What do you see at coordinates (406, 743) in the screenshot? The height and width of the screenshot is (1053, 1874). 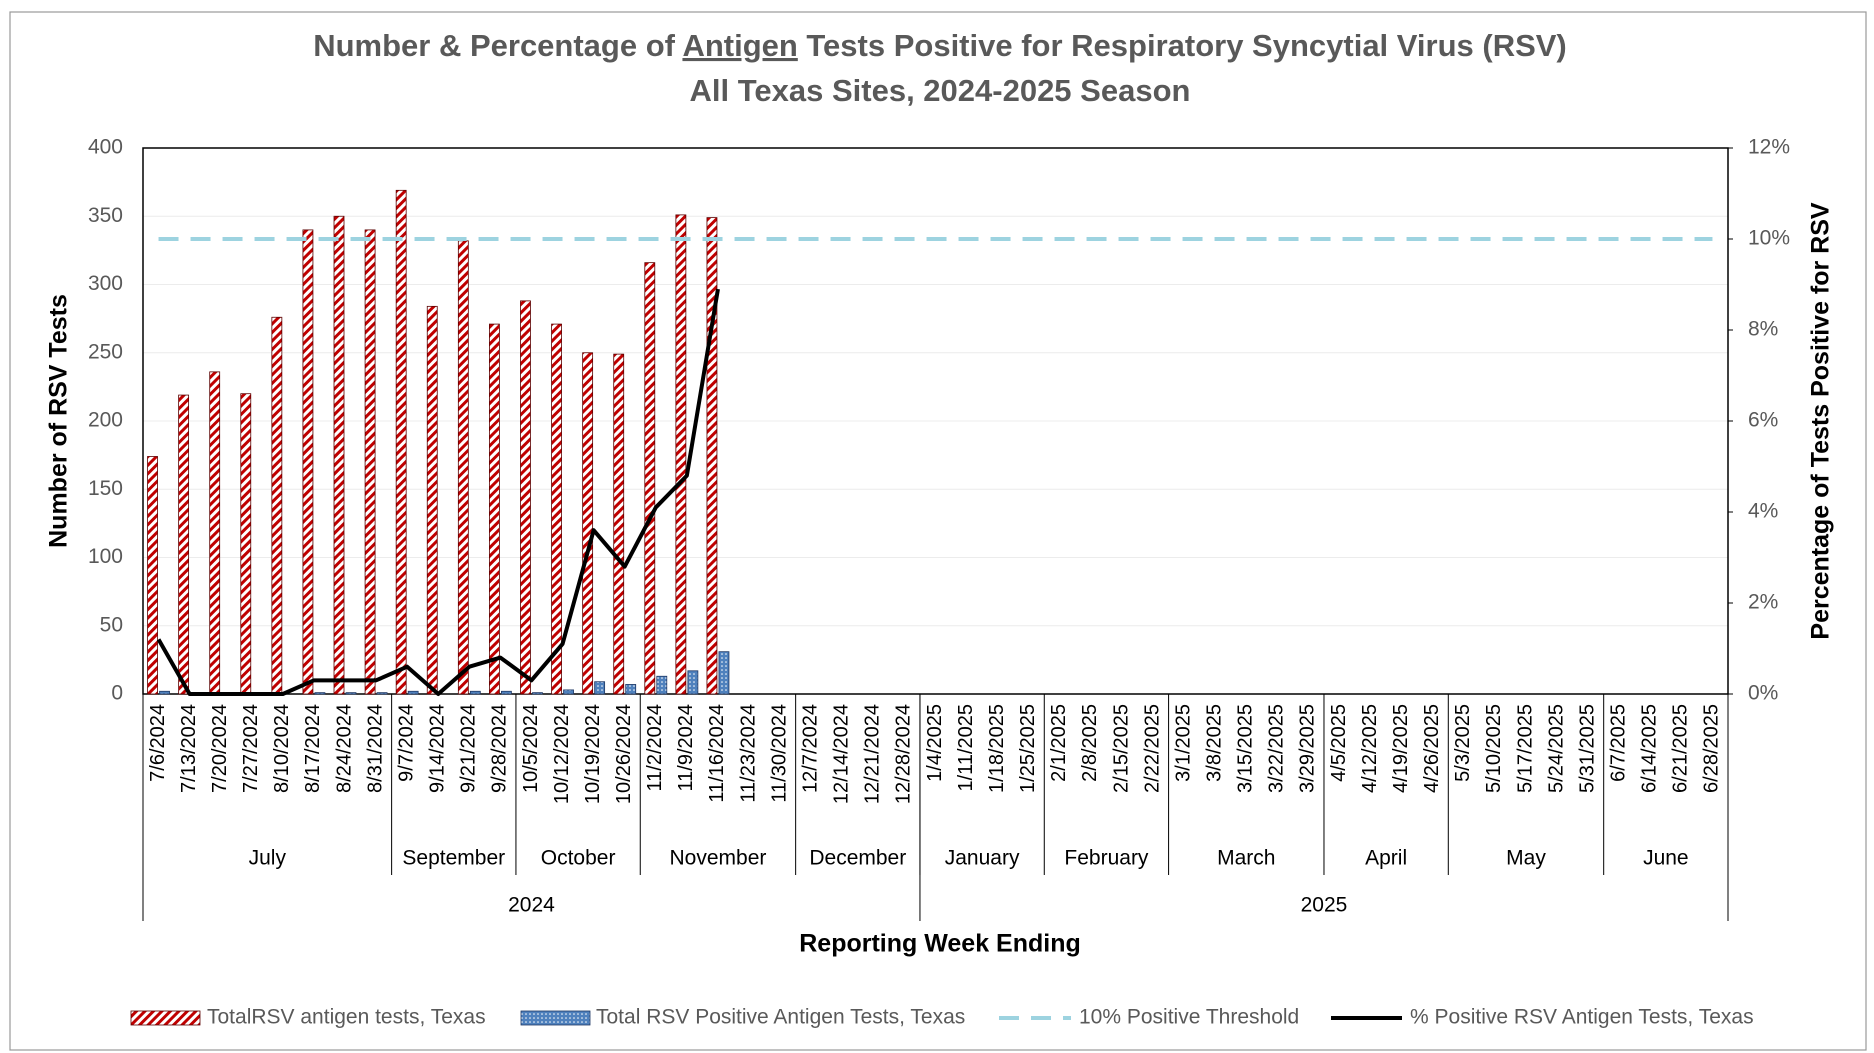 I see `x-tick-label: 9/7/2024` at bounding box center [406, 743].